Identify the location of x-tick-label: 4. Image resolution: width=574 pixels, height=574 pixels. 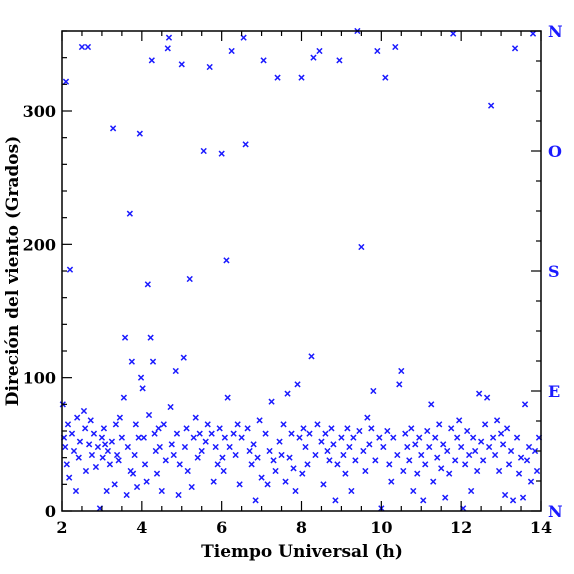
(141, 527).